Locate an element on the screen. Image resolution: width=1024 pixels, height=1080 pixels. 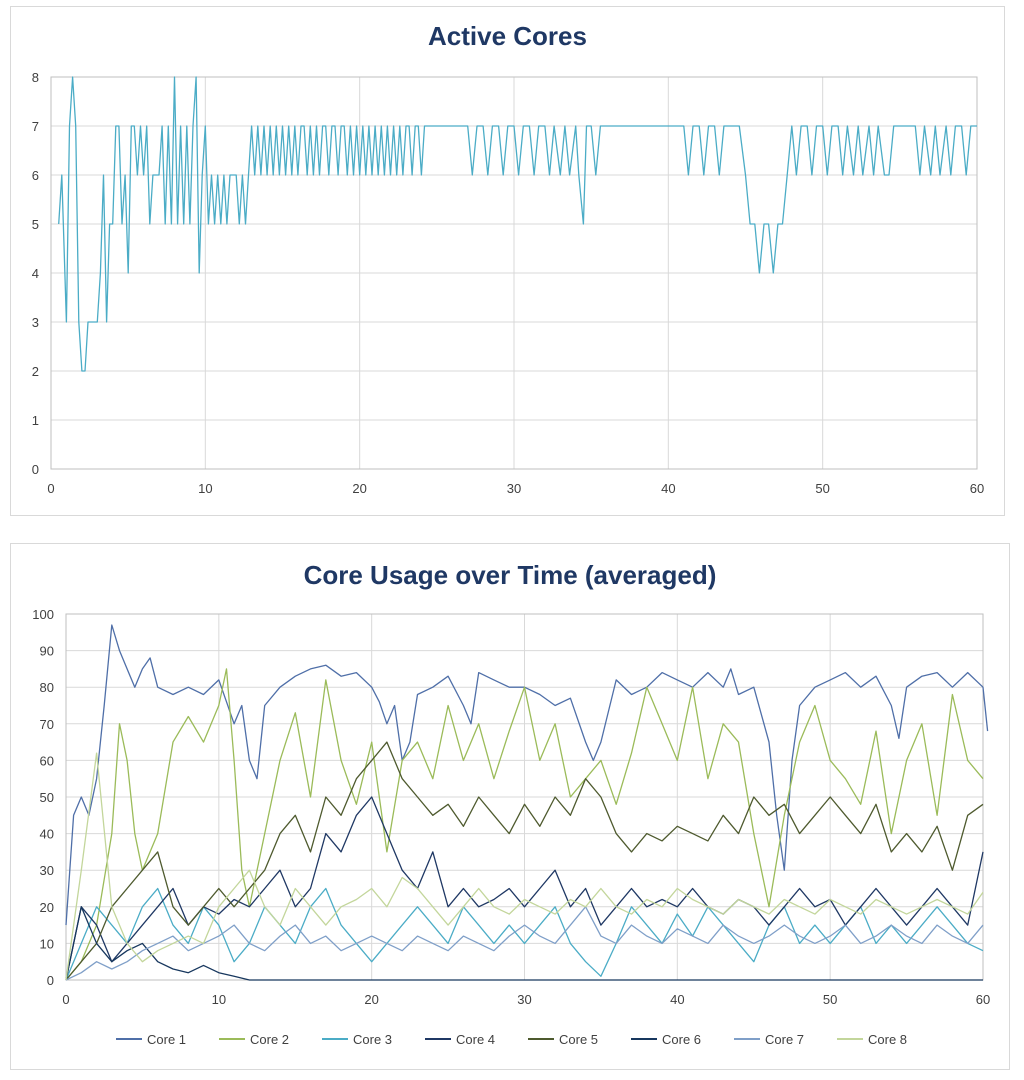
legend-entry: Core 6 is located at coordinates (681, 1039).